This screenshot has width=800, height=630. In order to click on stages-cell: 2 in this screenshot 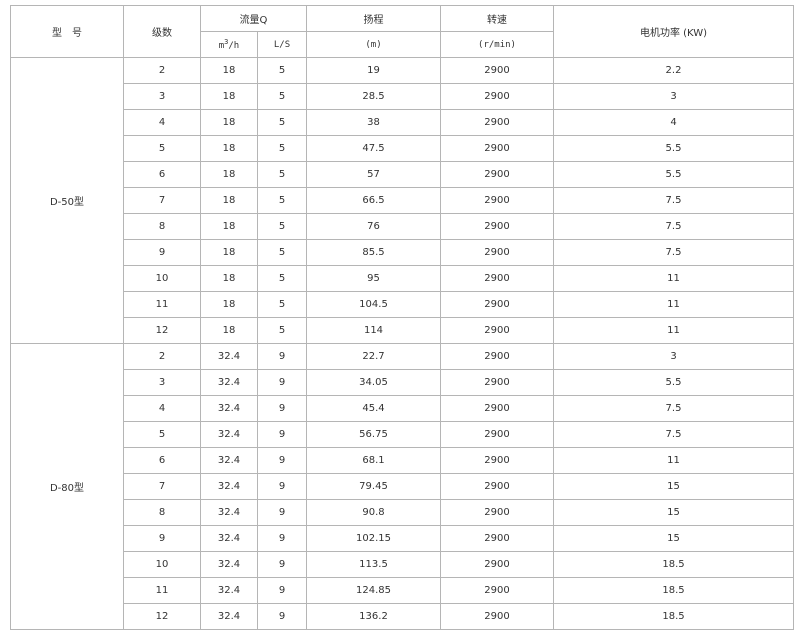, I will do `click(162, 70)`.